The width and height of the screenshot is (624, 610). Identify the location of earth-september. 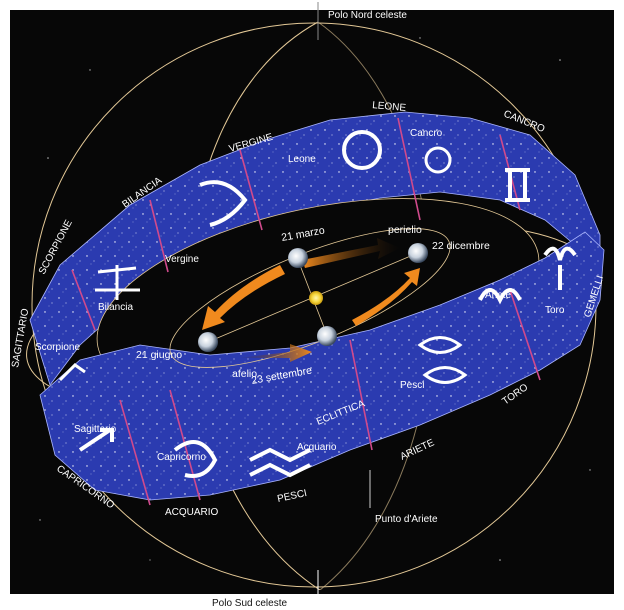
(327, 336).